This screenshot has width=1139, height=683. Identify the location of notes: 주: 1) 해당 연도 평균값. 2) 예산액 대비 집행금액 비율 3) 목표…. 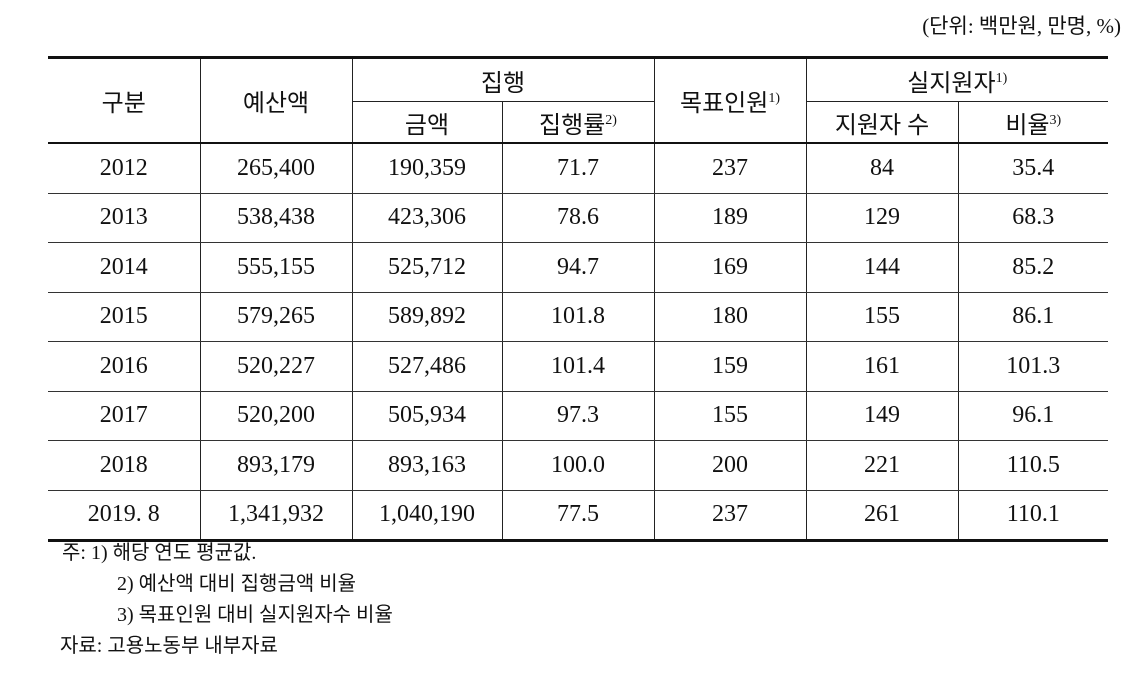
(226, 600).